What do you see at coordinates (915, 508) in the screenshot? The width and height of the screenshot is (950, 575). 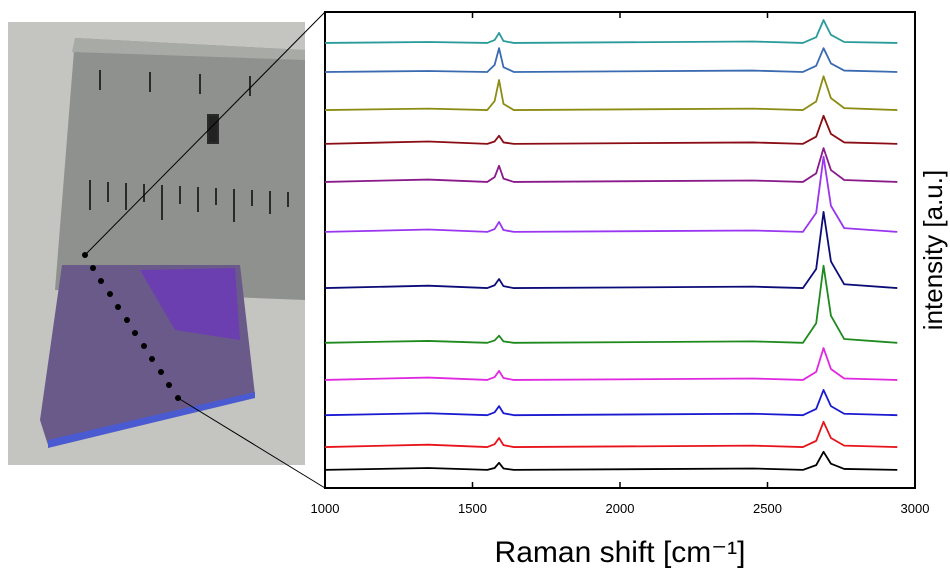 I see `x-tick-label: 3000` at bounding box center [915, 508].